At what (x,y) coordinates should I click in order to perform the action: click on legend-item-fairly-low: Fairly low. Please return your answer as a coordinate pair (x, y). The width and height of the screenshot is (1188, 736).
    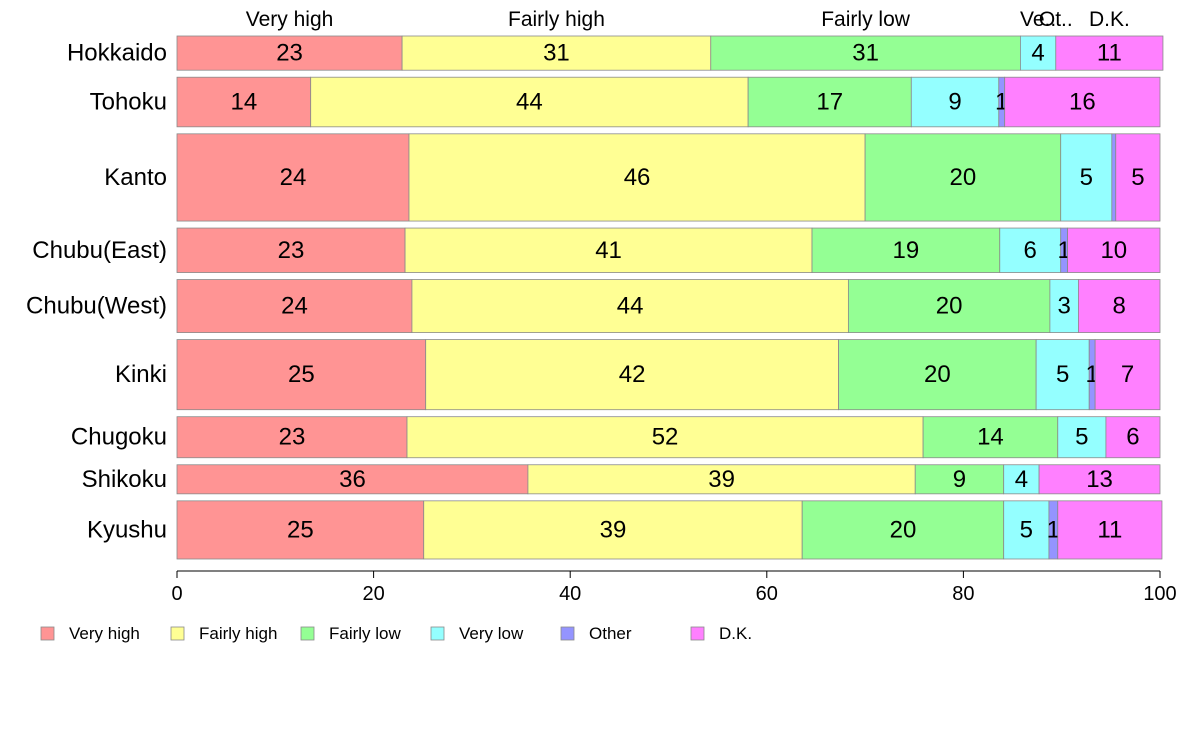
    Looking at the image, I should click on (351, 633).